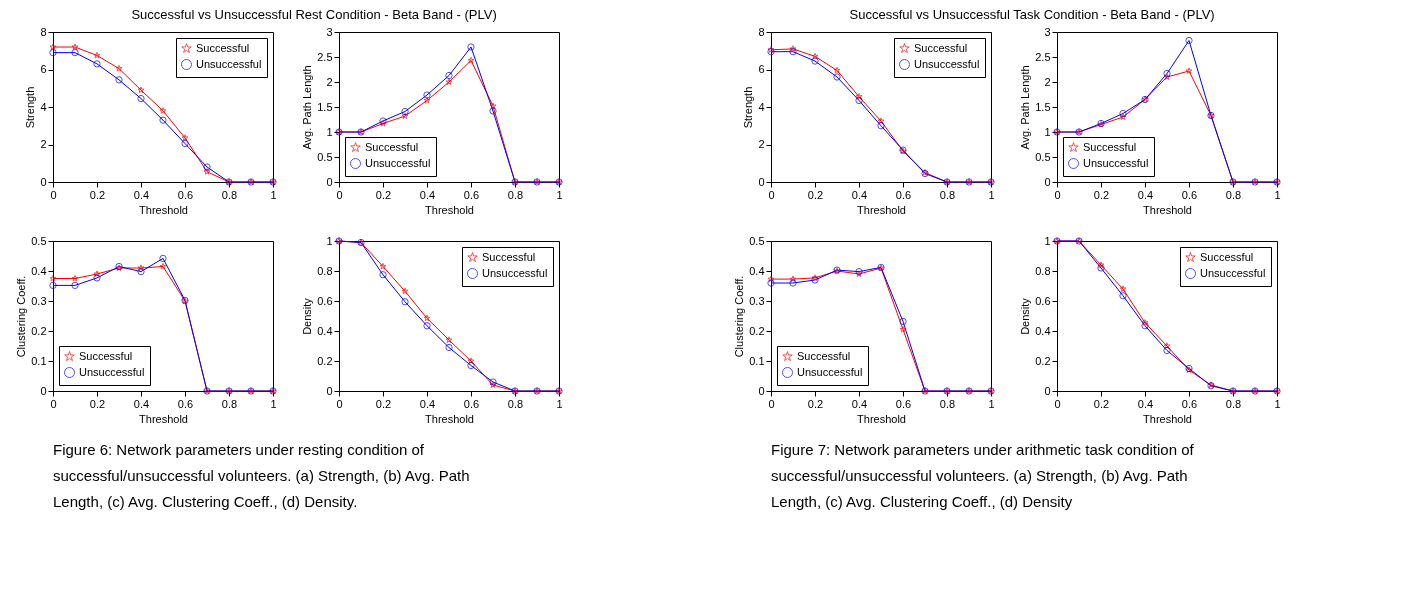  I want to click on caption: Figure 6: Network parameters under resting condition of successful/unsuccessful volunteers. (a) Strength, (b) Avg. Path Length, (c) Avg. Clustering Coeff., (d) Density., so click(261, 475).